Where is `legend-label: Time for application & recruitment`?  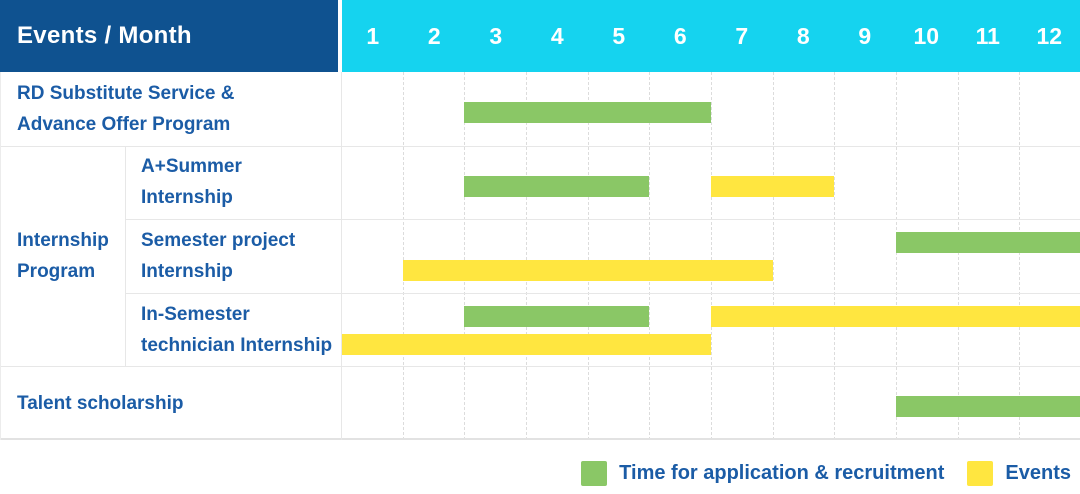
legend-label: Time for application & recruitment is located at coordinates (782, 472).